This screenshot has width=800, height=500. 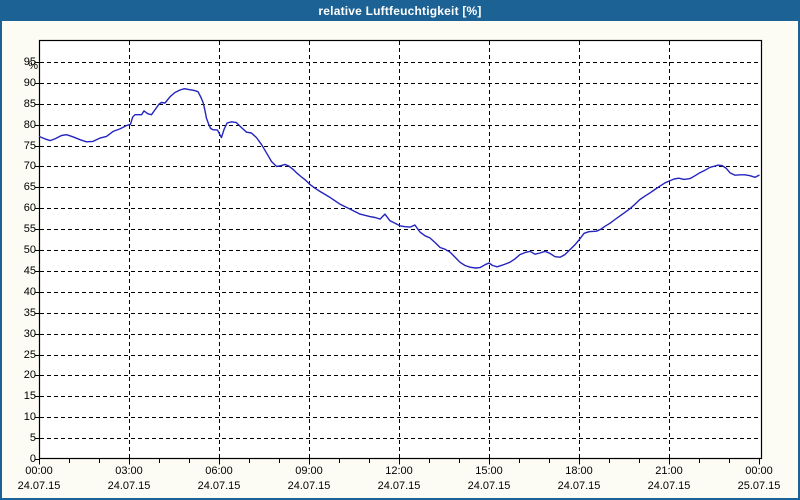 What do you see at coordinates (32, 459) in the screenshot?
I see `y-tick-label: 0` at bounding box center [32, 459].